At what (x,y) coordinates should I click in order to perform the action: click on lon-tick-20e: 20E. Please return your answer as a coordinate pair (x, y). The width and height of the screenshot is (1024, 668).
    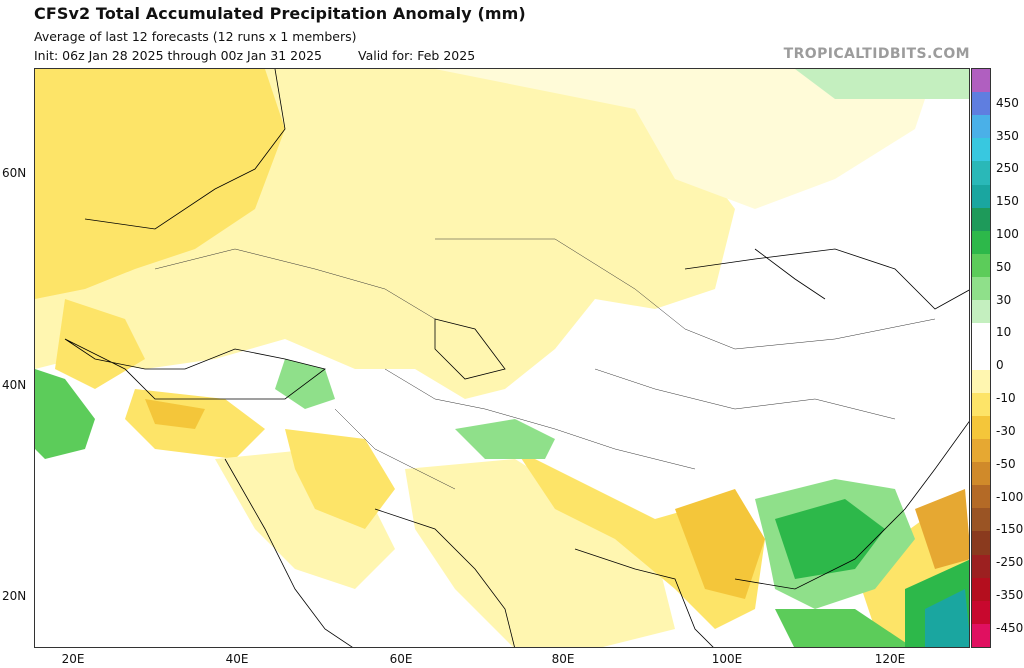
    Looking at the image, I should click on (73, 659).